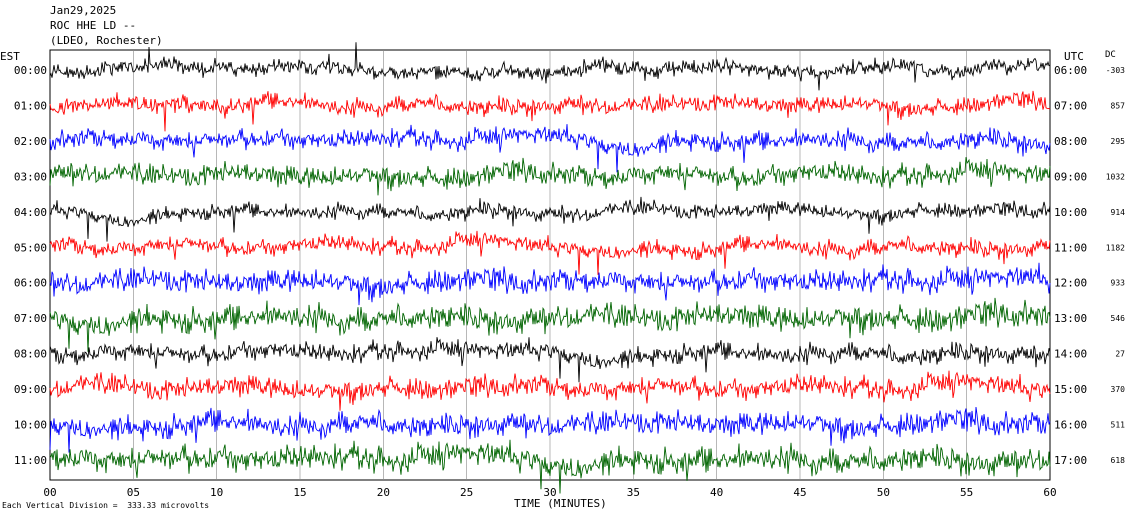 This screenshot has width=1130, height=519. Describe the element at coordinates (1070, 70) in the screenshot. I see `utc-row-label: 06:00` at that location.